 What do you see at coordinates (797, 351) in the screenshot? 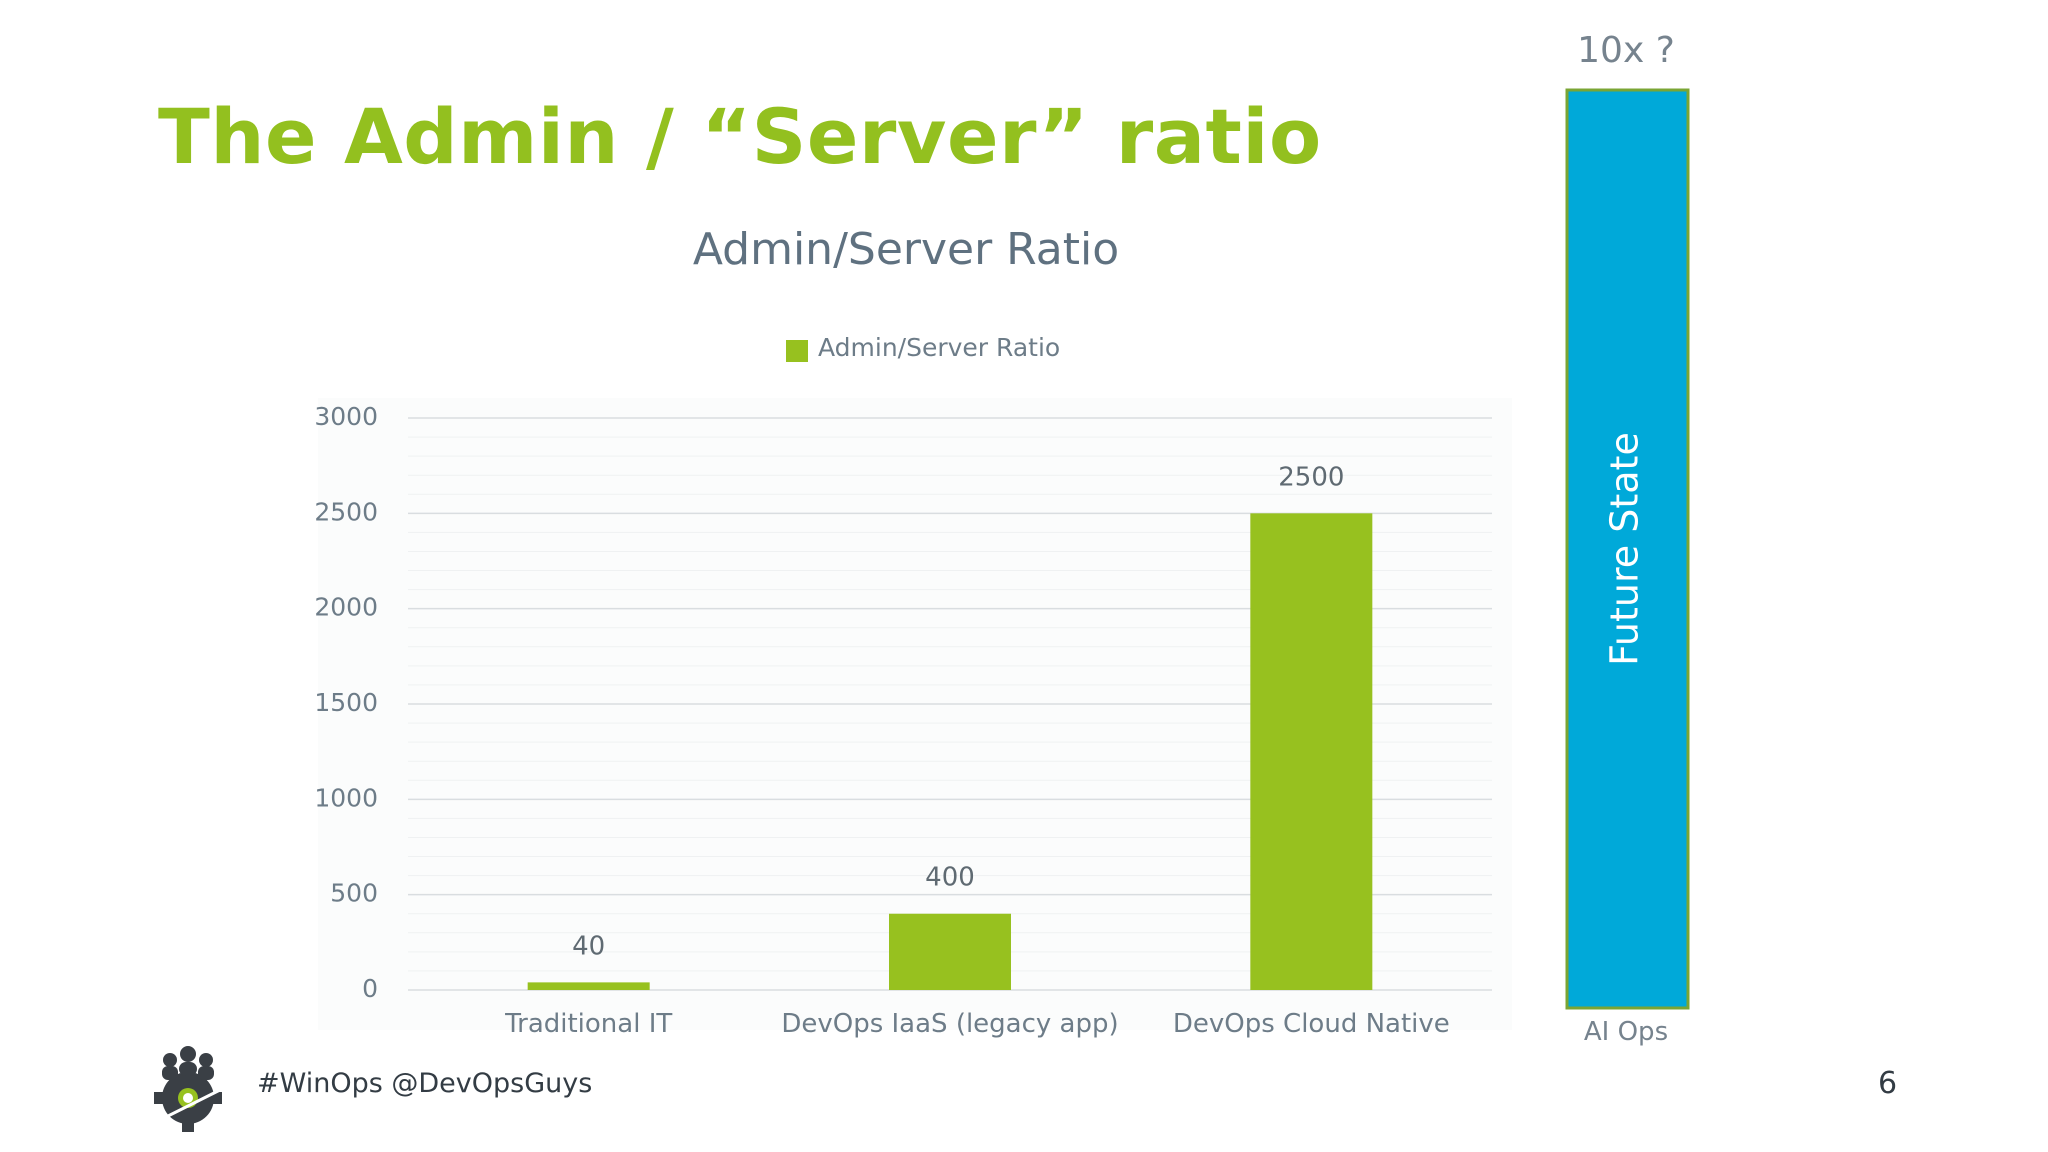
I see `legend-swatch` at bounding box center [797, 351].